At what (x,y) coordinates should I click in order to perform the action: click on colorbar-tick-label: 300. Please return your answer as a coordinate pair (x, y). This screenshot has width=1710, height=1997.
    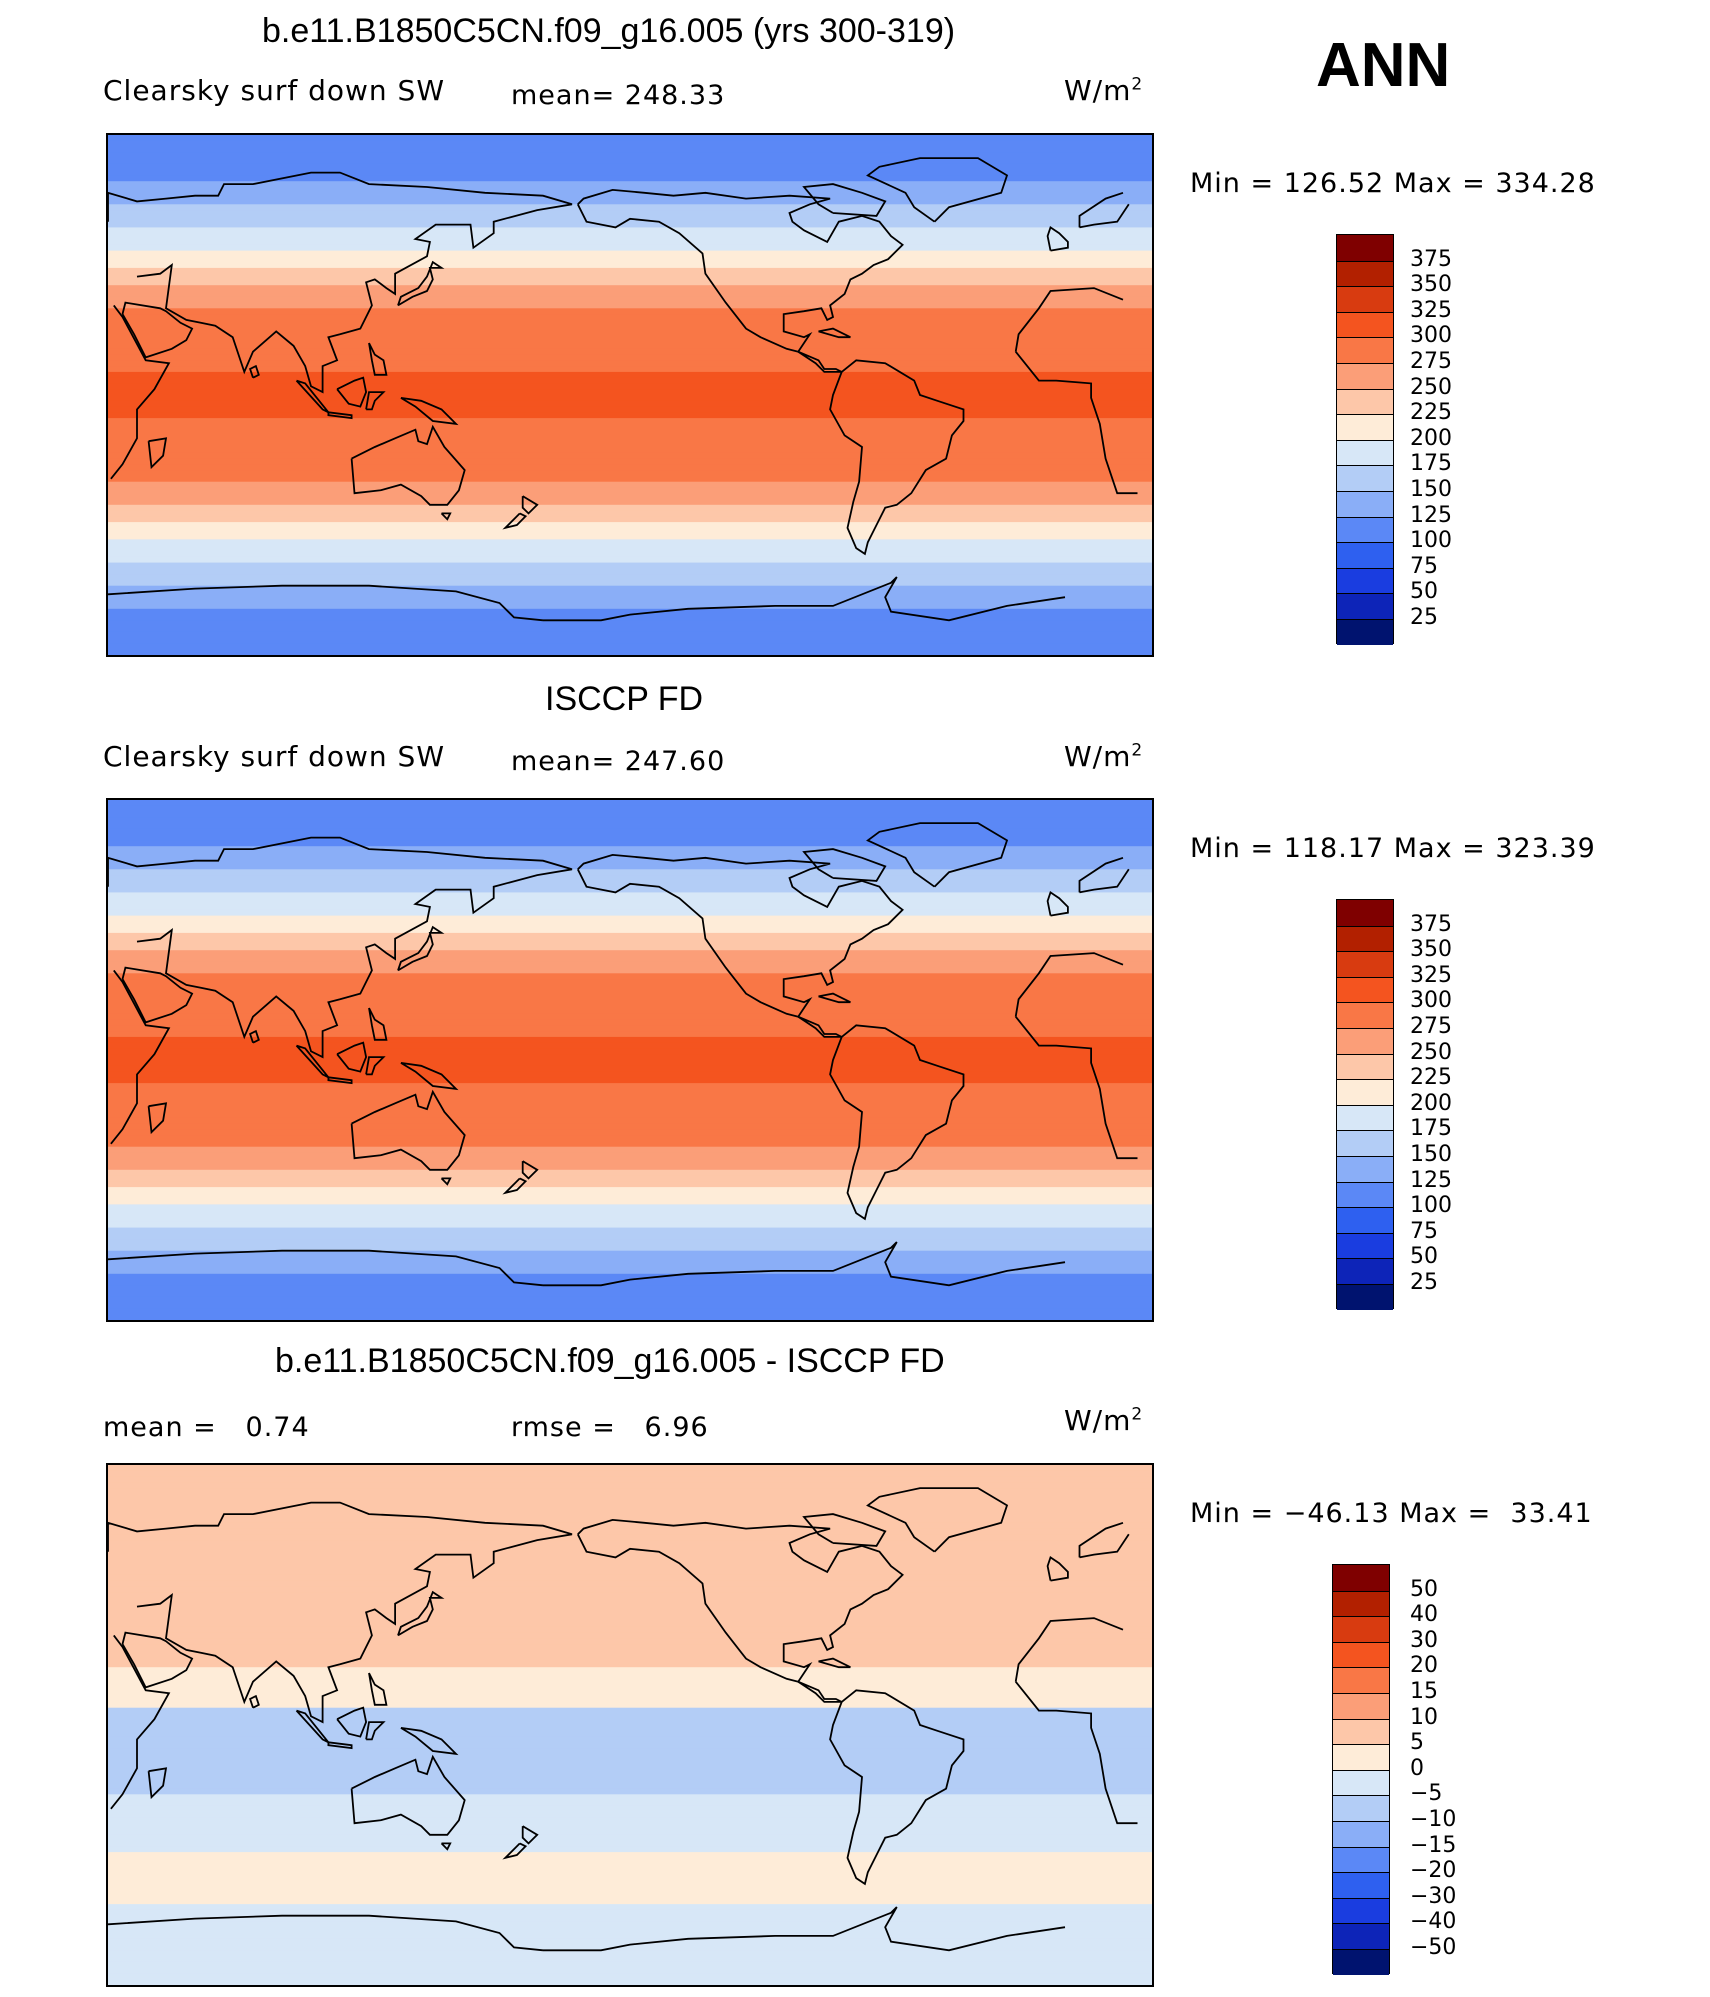
    Looking at the image, I should click on (1431, 336).